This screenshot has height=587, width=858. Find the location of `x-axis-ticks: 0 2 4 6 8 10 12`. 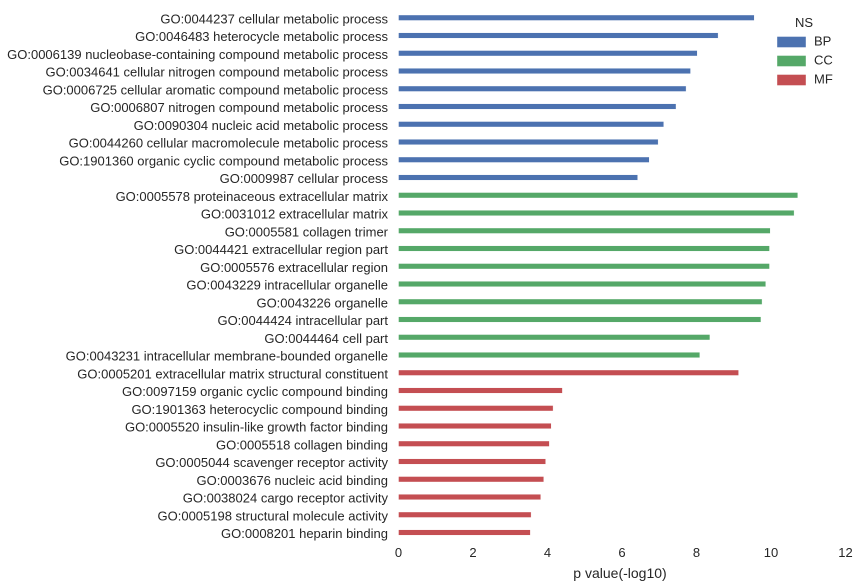

x-axis-ticks: 0 2 4 6 8 10 12 is located at coordinates (624, 552).